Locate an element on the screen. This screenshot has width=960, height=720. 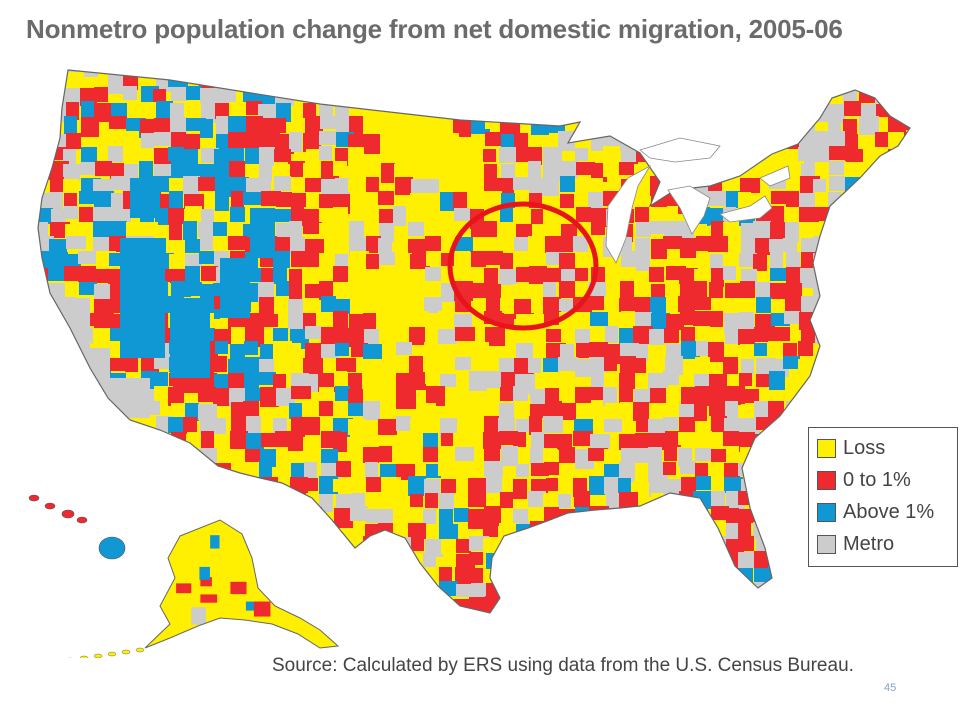
legend-label-metro: Metro is located at coordinates (869, 543).